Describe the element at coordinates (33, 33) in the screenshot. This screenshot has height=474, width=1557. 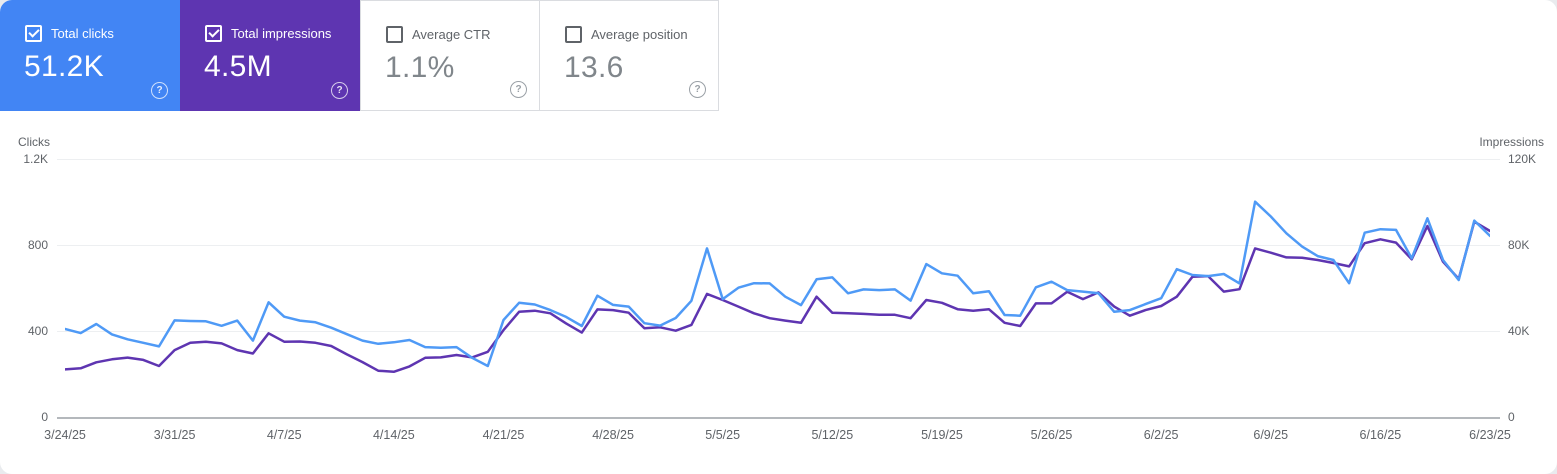
I see `total-clicks-checkbox-icon` at that location.